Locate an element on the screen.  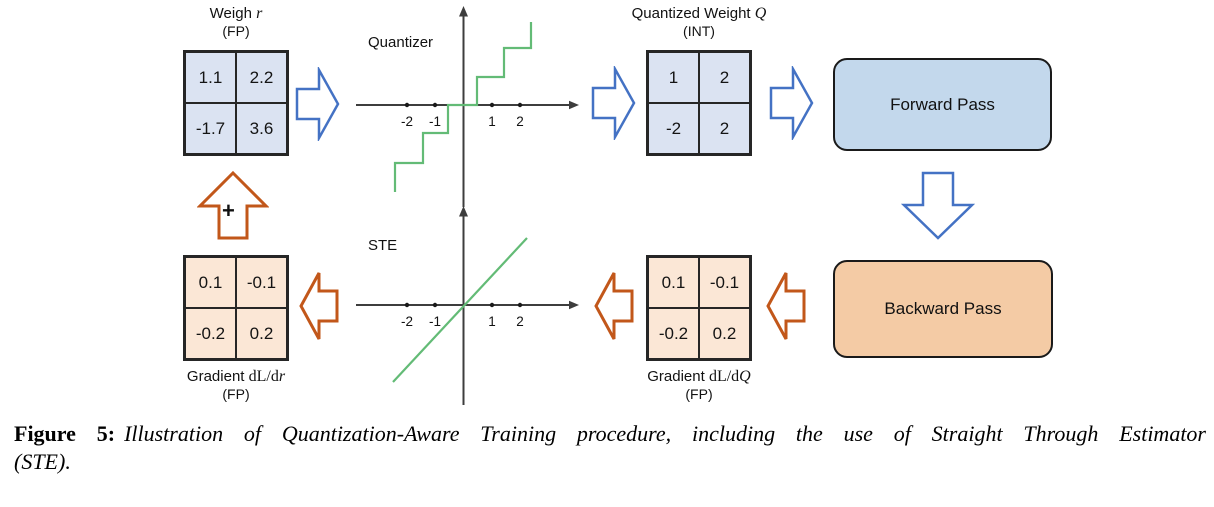
forward-pass-box: Forward Pass is located at coordinates (942, 104).